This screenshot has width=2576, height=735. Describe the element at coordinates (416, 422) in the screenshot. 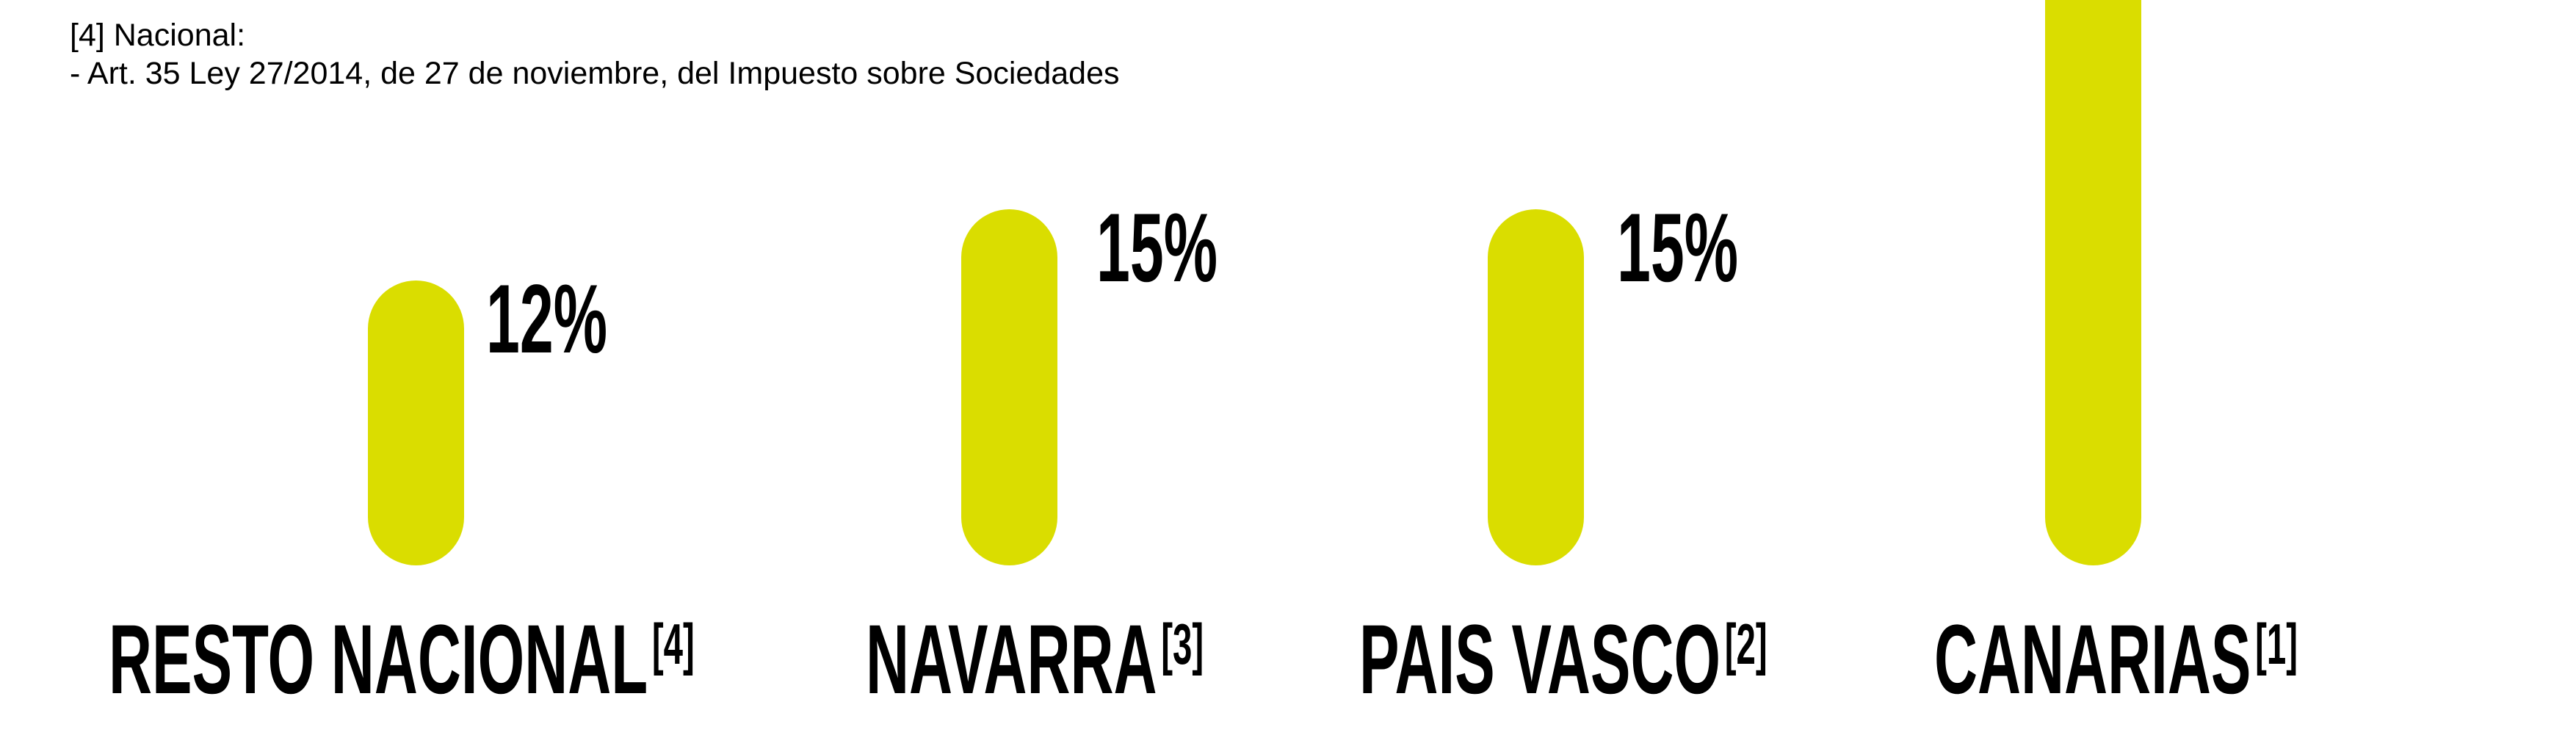

I see `bar-resto-nacional` at that location.